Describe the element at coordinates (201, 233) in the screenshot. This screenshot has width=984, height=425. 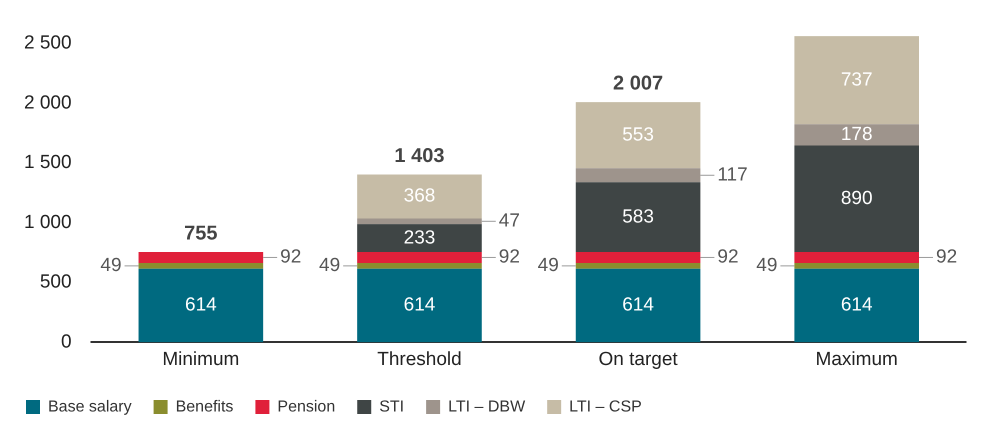
I see `total-label: 755` at that location.